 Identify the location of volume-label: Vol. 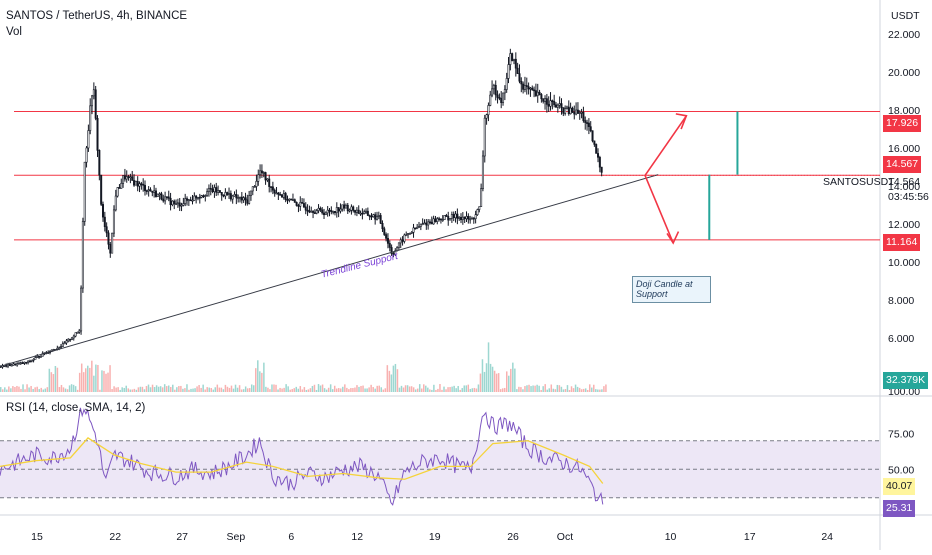
(14, 32).